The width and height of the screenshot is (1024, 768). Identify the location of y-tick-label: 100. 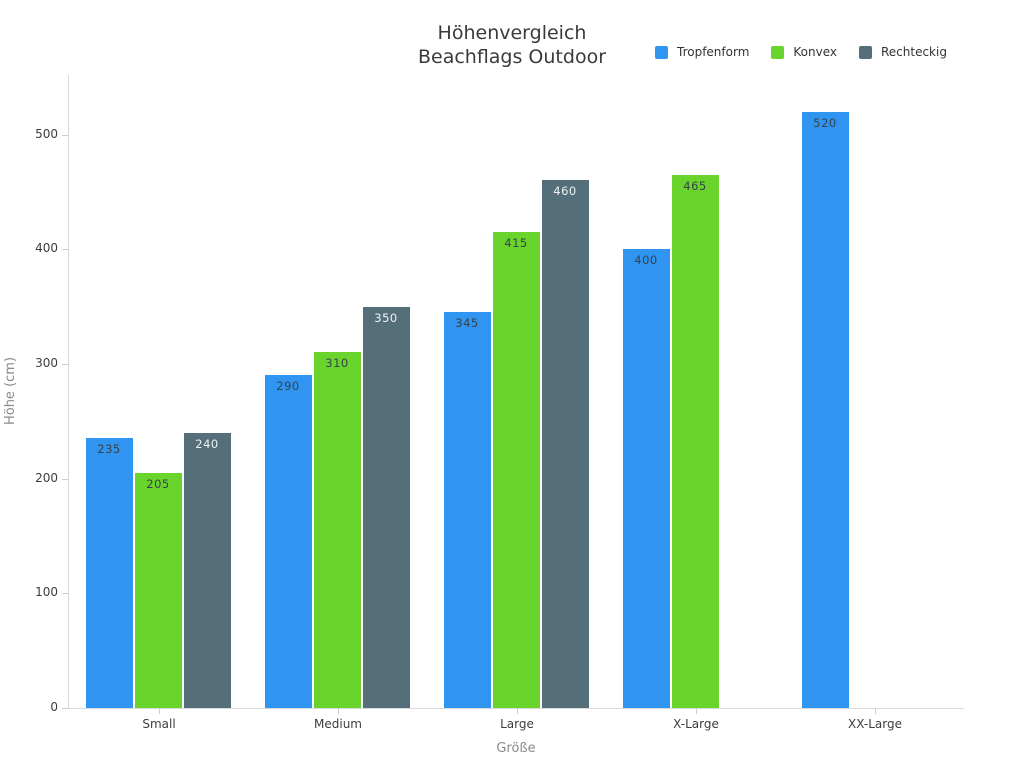
(46, 592).